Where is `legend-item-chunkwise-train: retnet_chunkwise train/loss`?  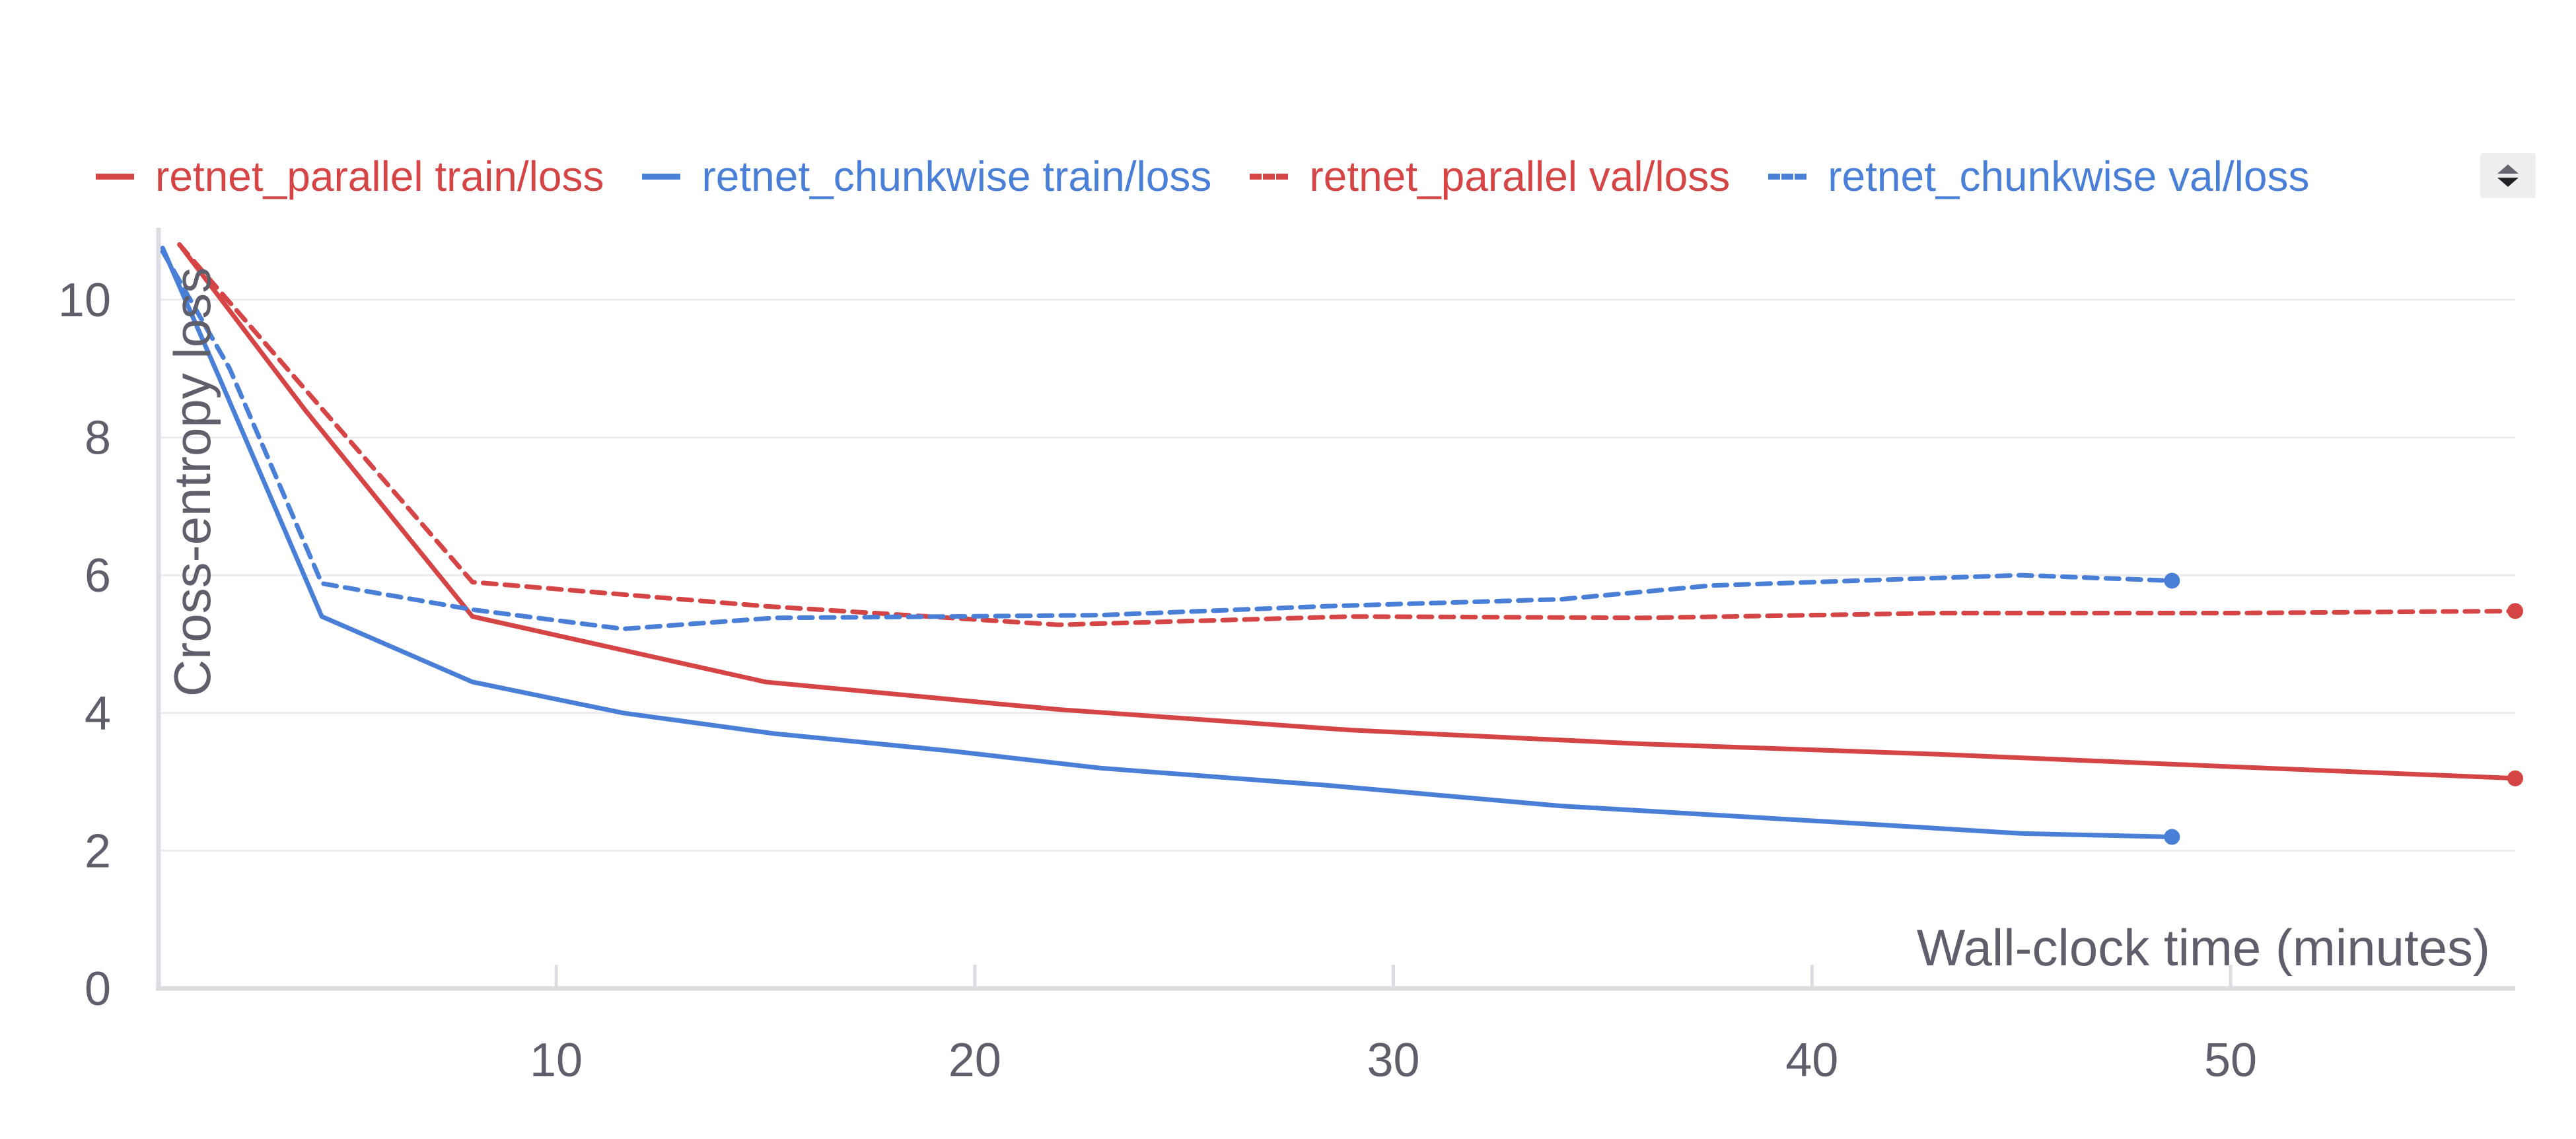 legend-item-chunkwise-train: retnet_chunkwise train/loss is located at coordinates (926, 176).